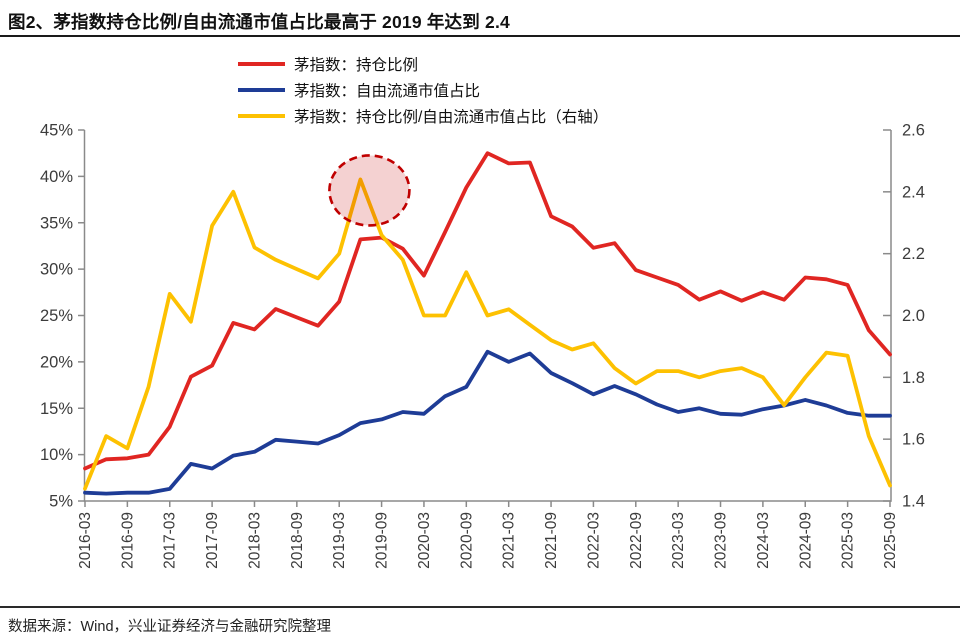 Image resolution: width=960 pixels, height=641 pixels. I want to click on x-axis-tick-label: 2016-09, so click(127, 540).